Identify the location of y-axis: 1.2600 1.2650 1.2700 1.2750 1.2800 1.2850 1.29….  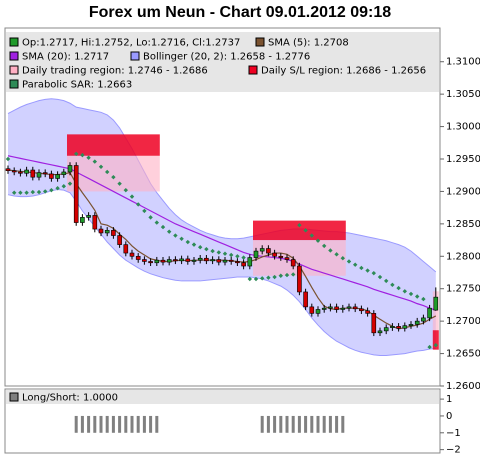
(460, 224).